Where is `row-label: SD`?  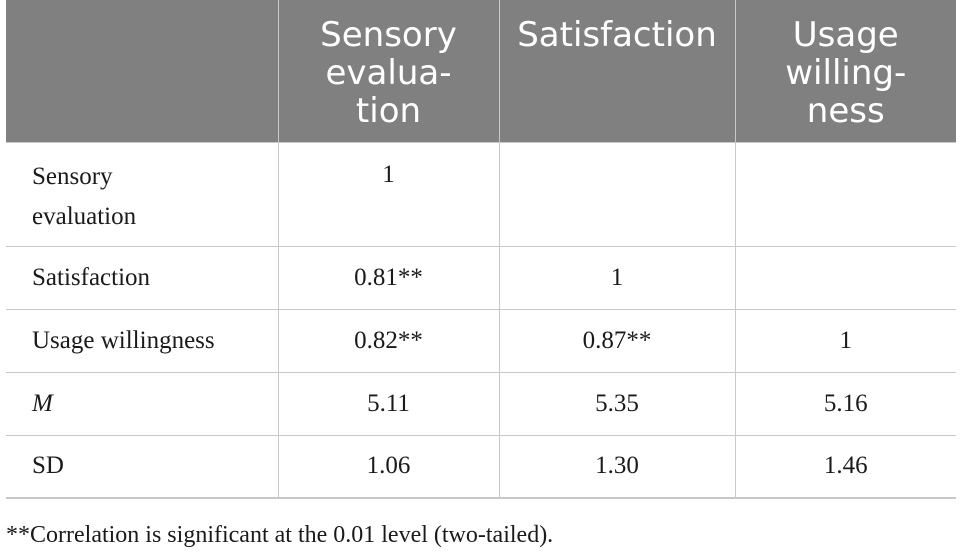
row-label: SD is located at coordinates (142, 467).